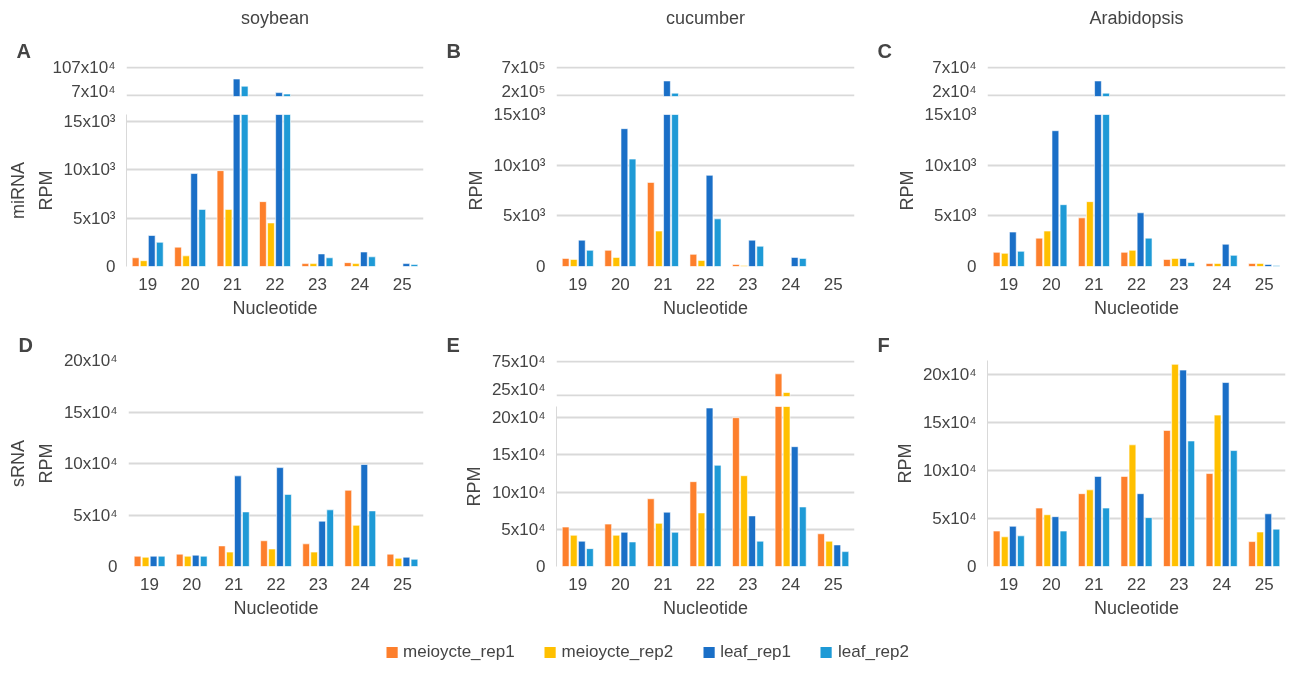 Image resolution: width=1294 pixels, height=695 pixels. Describe the element at coordinates (756, 652) in the screenshot. I see `legend-label: leaf_rep1` at that location.